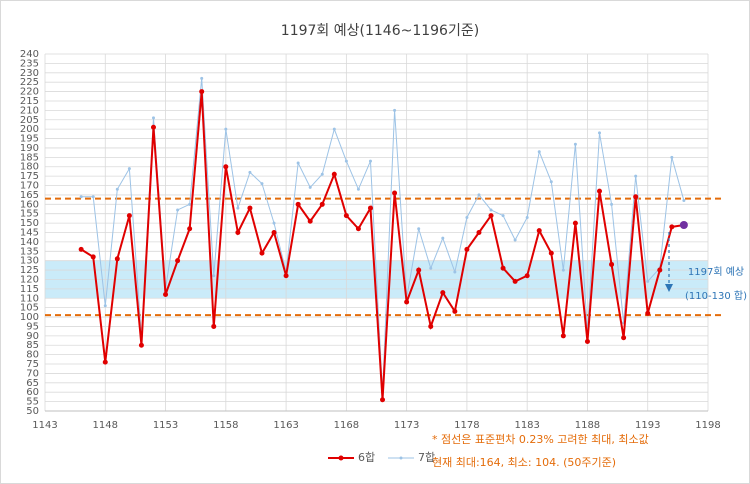 The width and height of the screenshot is (750, 484). What do you see at coordinates (29, 167) in the screenshot?
I see `y-tick-label: 180` at bounding box center [29, 167].